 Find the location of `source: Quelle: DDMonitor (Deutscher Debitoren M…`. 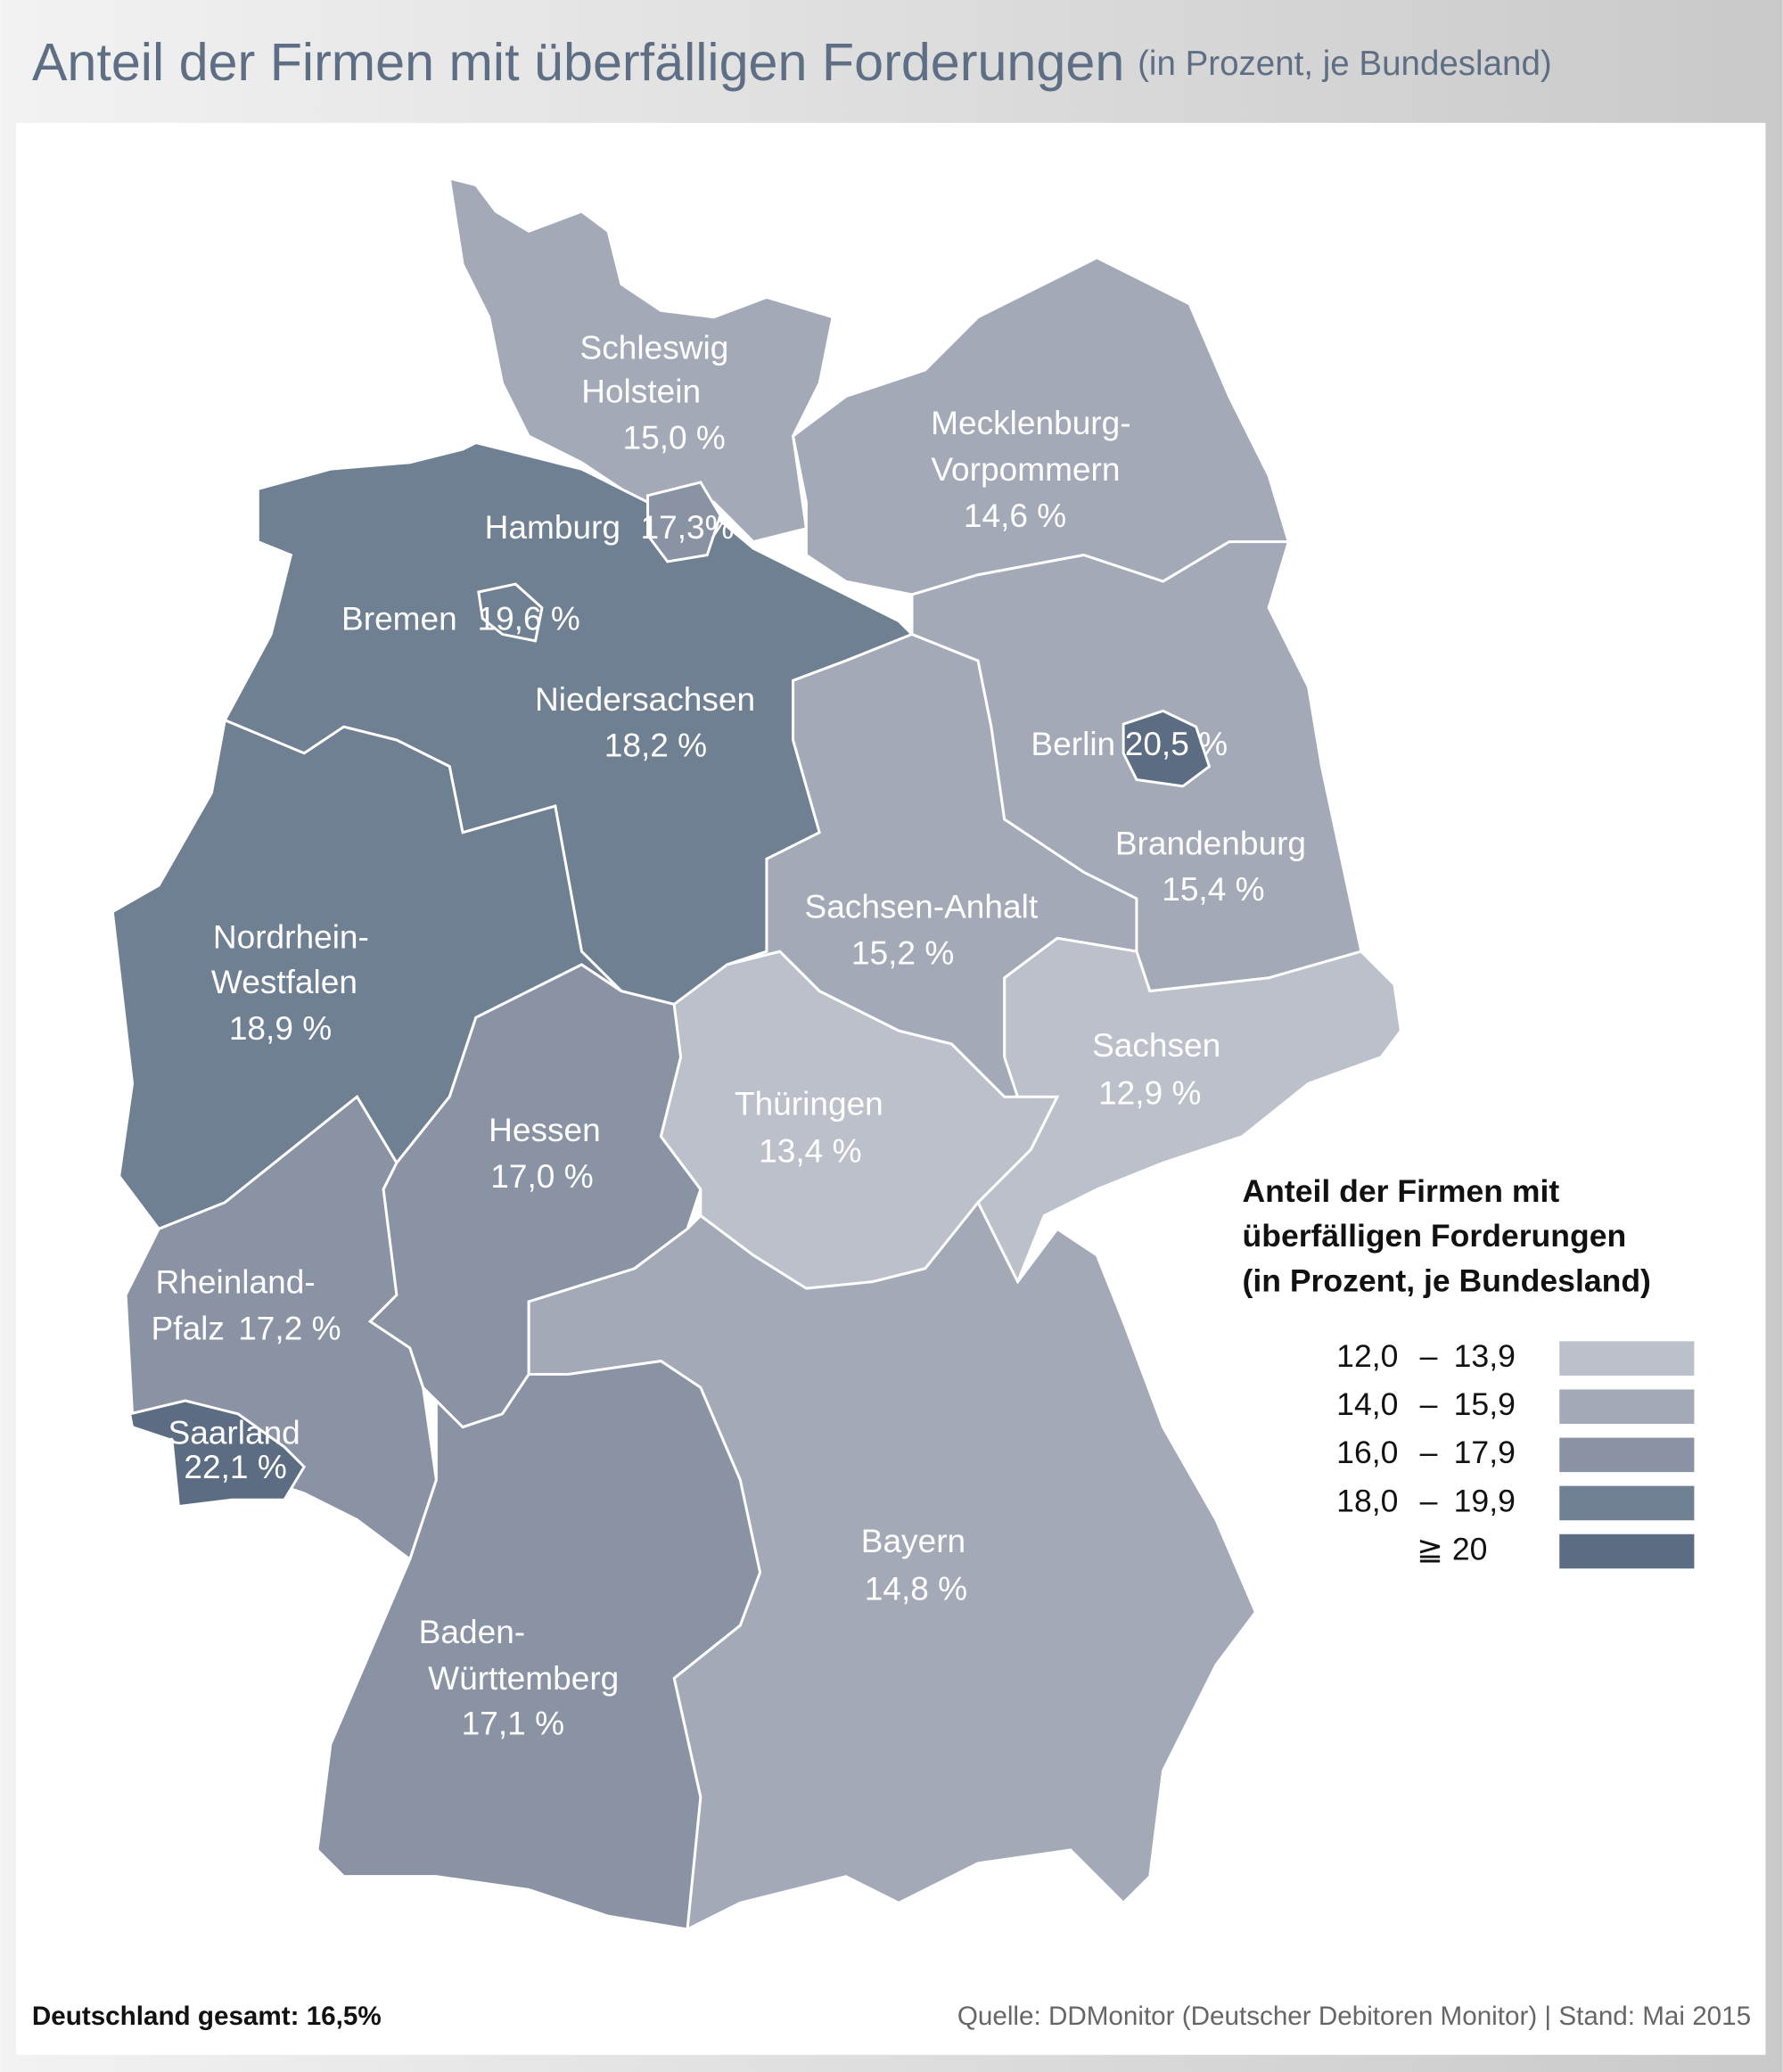

source: Quelle: DDMonitor (Deutscher Debitoren M… is located at coordinates (1354, 2016).